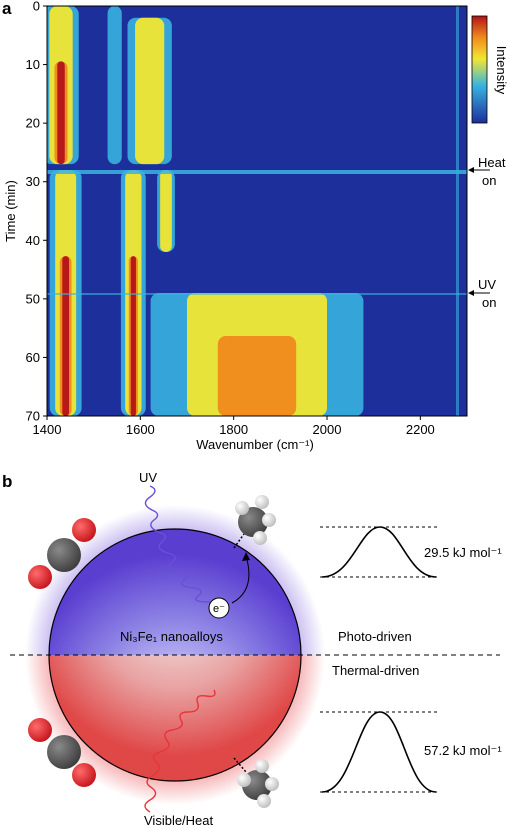 This screenshot has height=828, width=510. I want to click on heat-arrow-head, so click(471, 170).